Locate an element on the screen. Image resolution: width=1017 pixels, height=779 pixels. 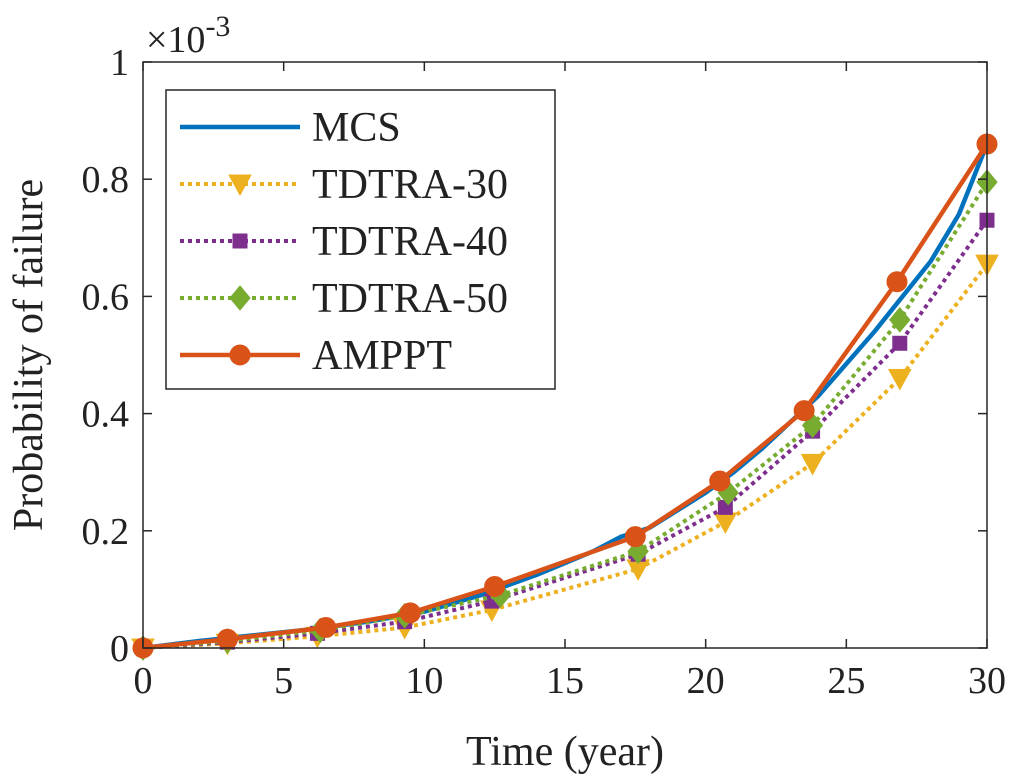
y-tick-label: 0 is located at coordinates (119, 649).